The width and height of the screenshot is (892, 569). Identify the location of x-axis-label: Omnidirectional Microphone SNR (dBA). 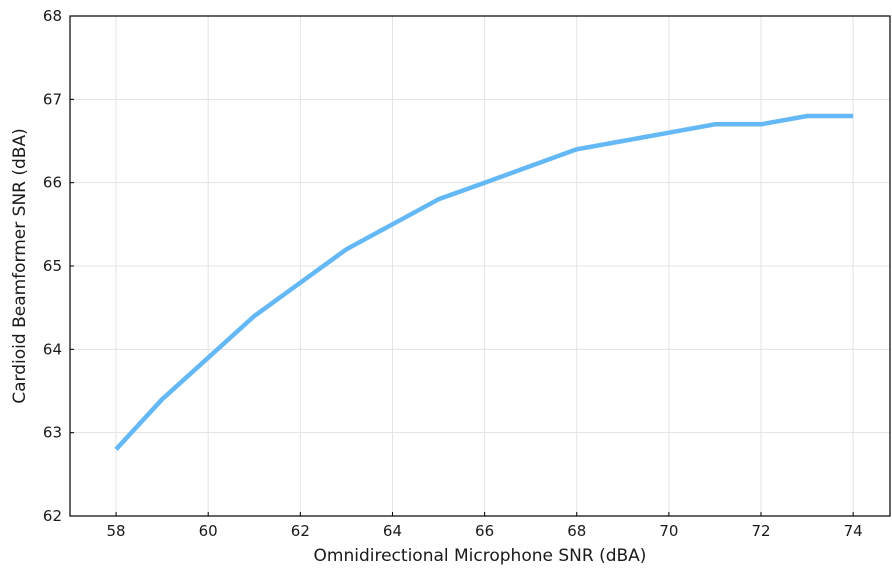
(480, 556).